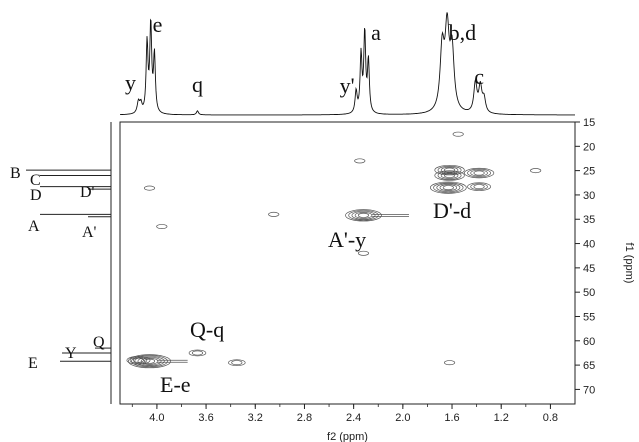  What do you see at coordinates (589, 317) in the screenshot?
I see `y-tick-label: 55` at bounding box center [589, 317].